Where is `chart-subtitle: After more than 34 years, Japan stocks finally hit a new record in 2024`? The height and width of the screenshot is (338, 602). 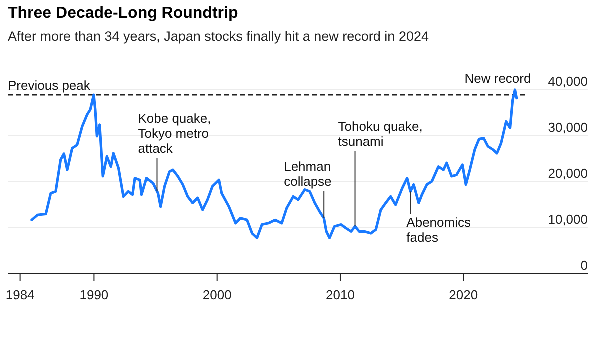 chart-subtitle: After more than 34 years, Japan stocks finally hit a new record in 2024 is located at coordinates (219, 36).